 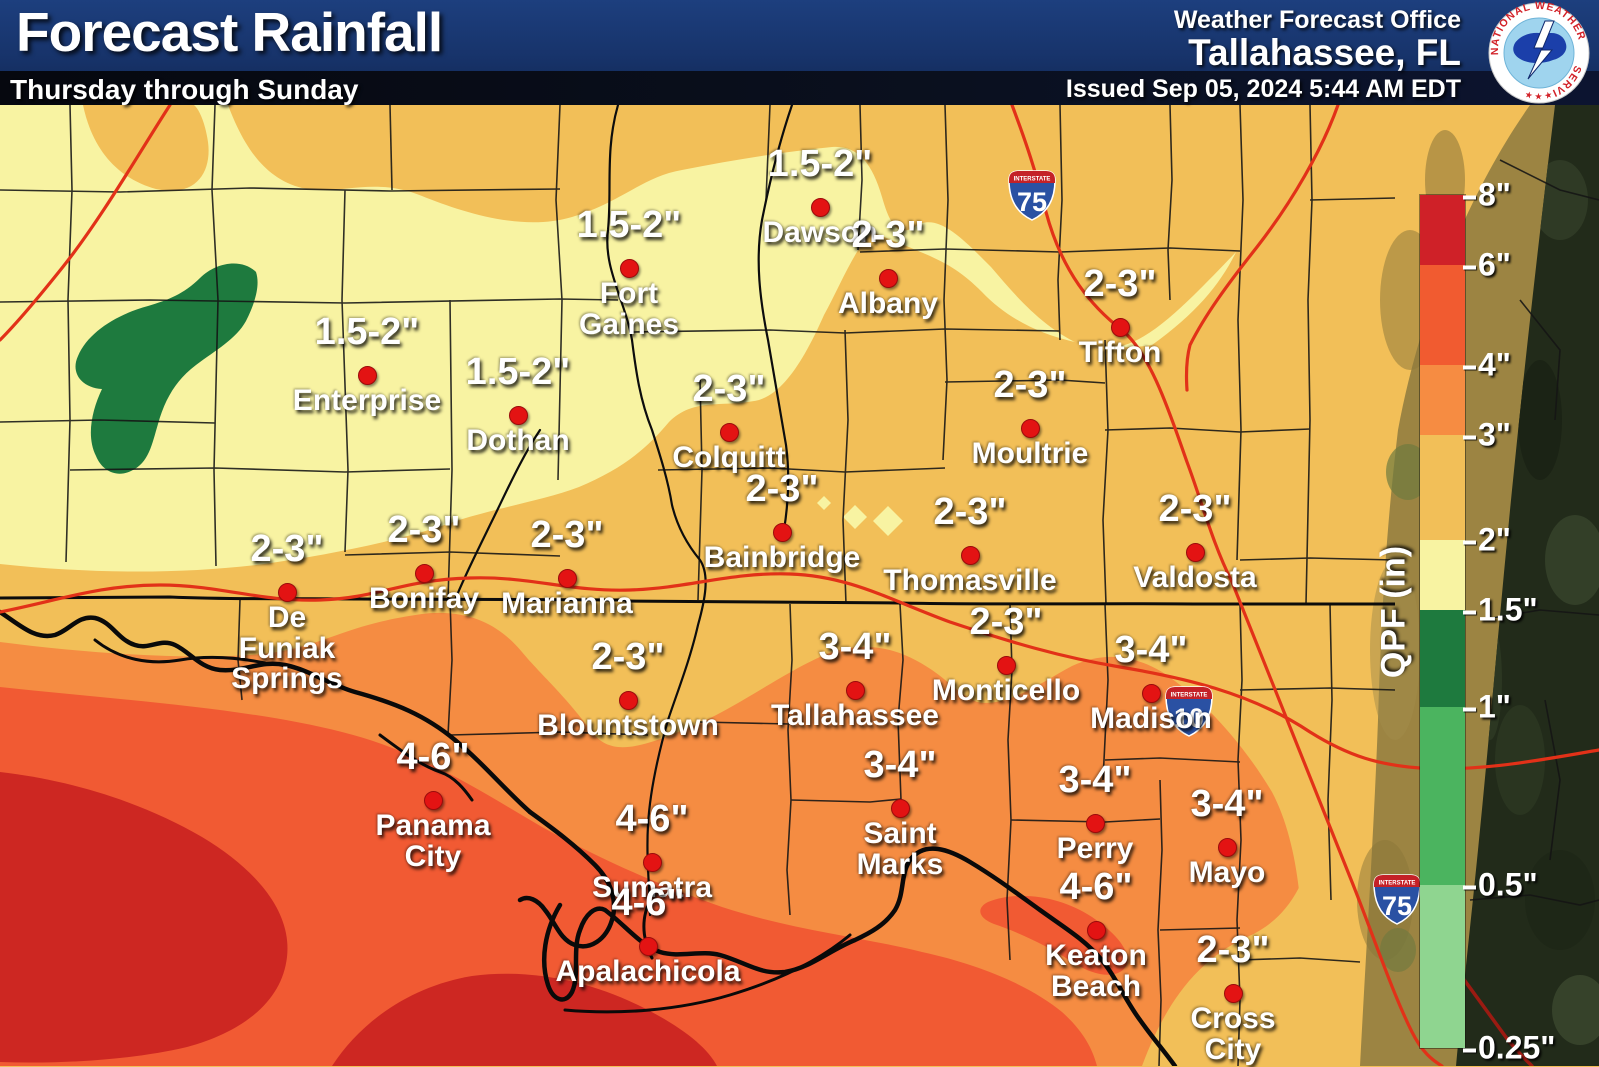 What do you see at coordinates (799, 88) in the screenshot?
I see `subtitle-strip` at bounding box center [799, 88].